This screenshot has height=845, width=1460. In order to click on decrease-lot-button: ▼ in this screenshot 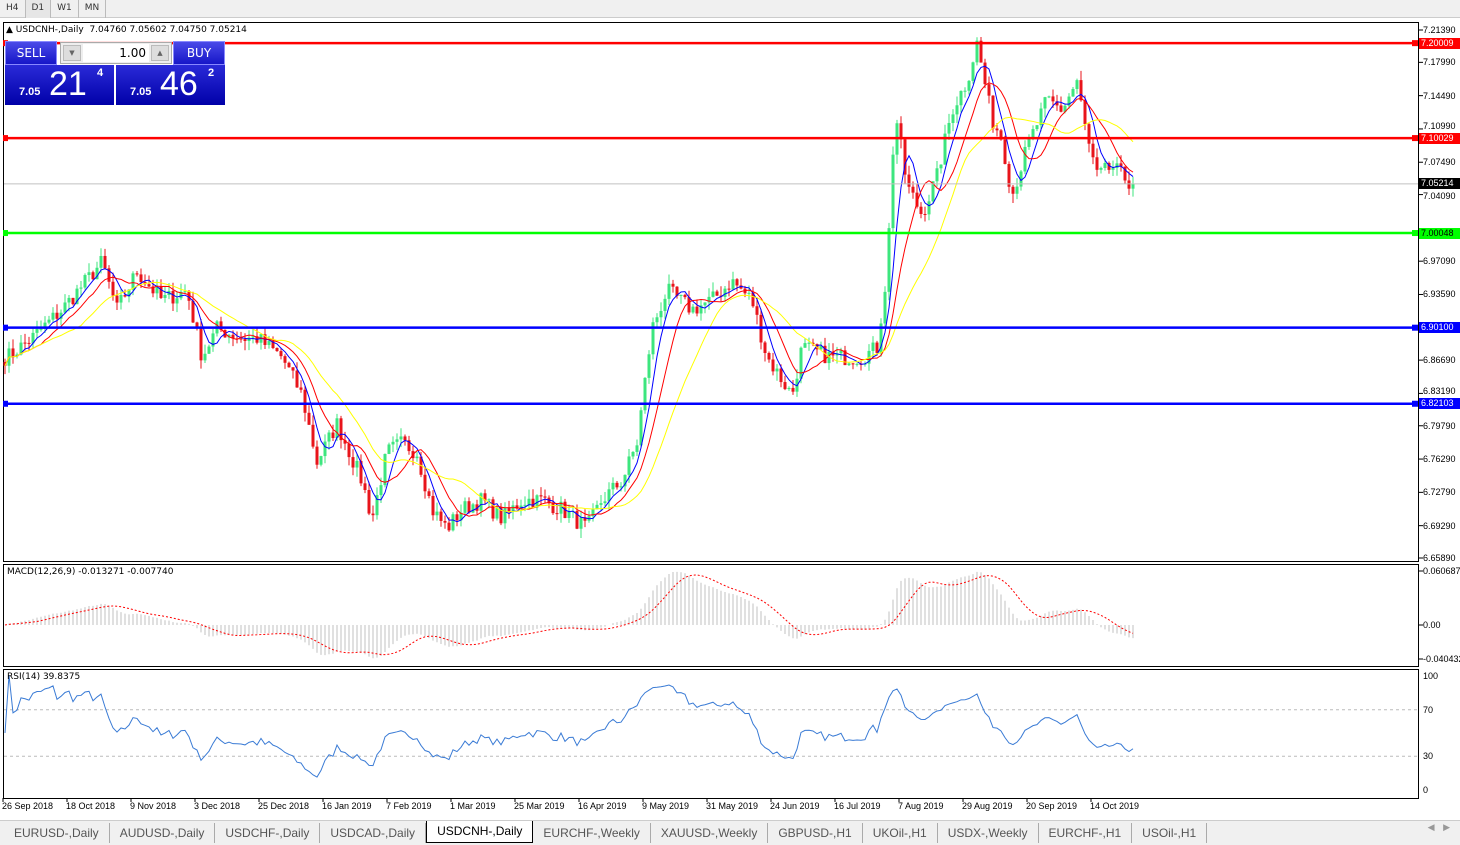, I will do `click(72, 53)`.